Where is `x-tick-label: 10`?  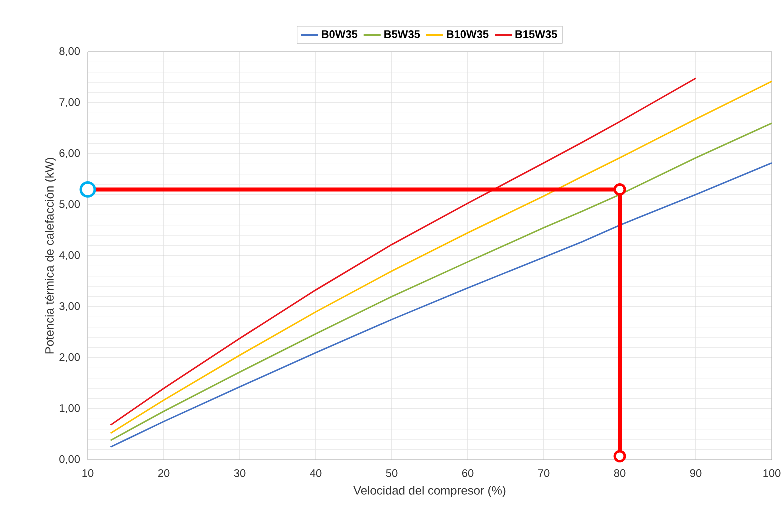 x-tick-label: 10 is located at coordinates (88, 474).